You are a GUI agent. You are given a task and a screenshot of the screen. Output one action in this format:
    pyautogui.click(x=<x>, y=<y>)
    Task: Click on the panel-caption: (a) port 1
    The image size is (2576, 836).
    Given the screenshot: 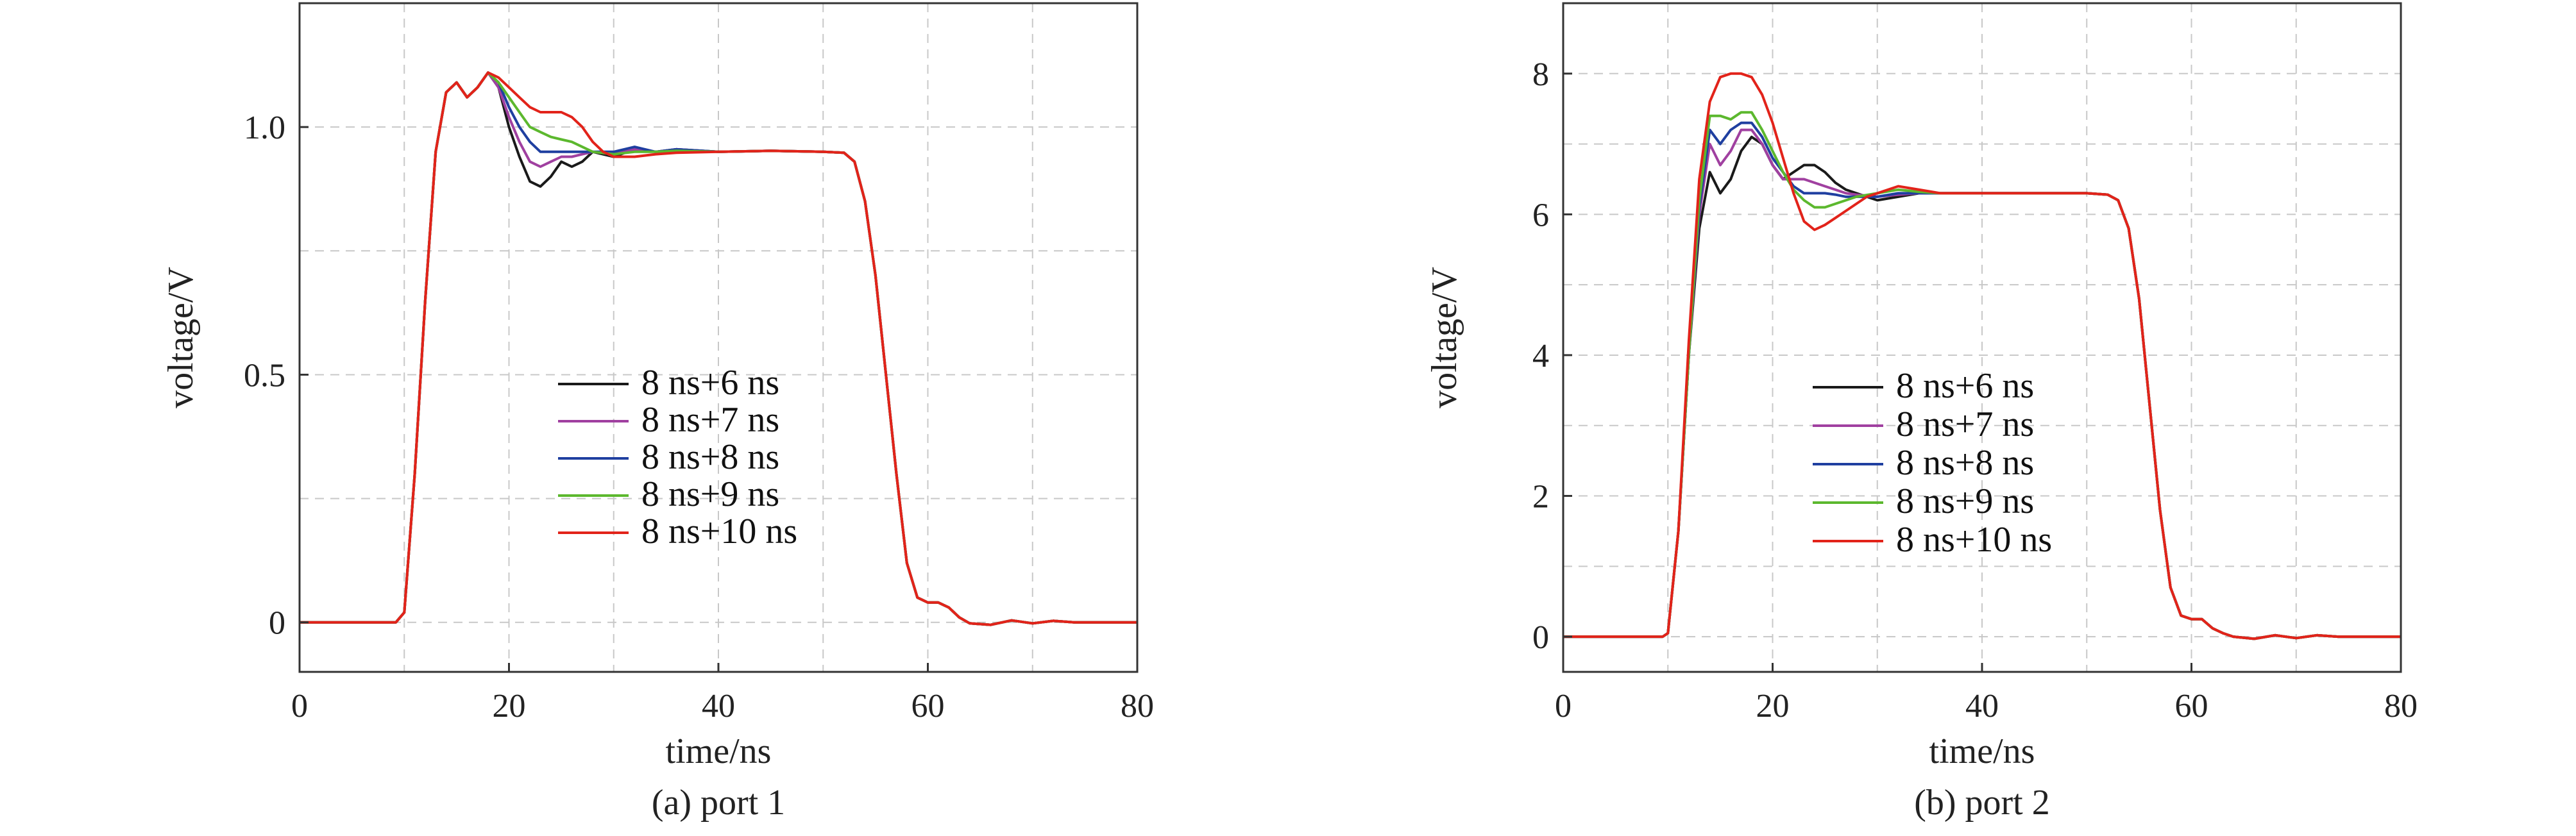 What is the action you would take?
    pyautogui.click(x=718, y=803)
    